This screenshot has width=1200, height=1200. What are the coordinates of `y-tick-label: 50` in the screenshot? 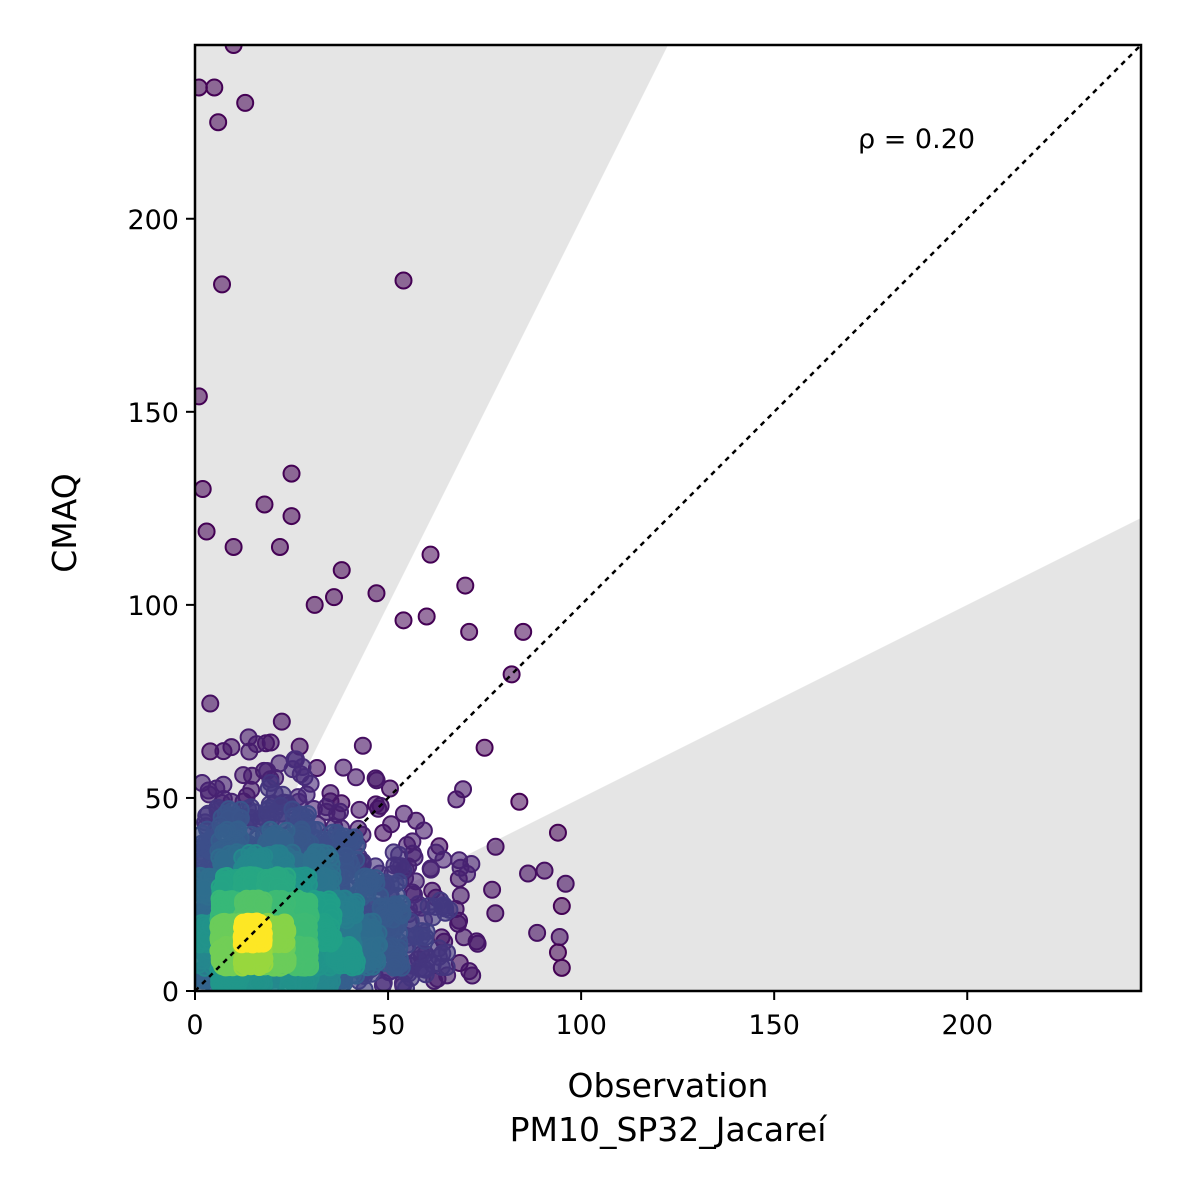 It's located at (162, 799).